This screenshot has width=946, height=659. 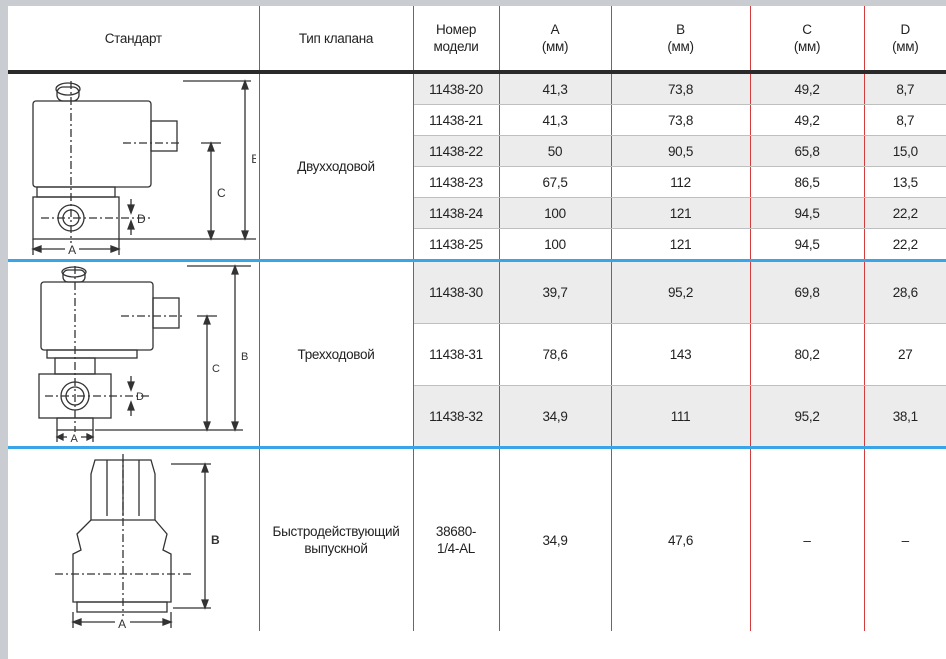 What do you see at coordinates (905, 40) in the screenshot?
I see `header-d: D (мм)` at bounding box center [905, 40].